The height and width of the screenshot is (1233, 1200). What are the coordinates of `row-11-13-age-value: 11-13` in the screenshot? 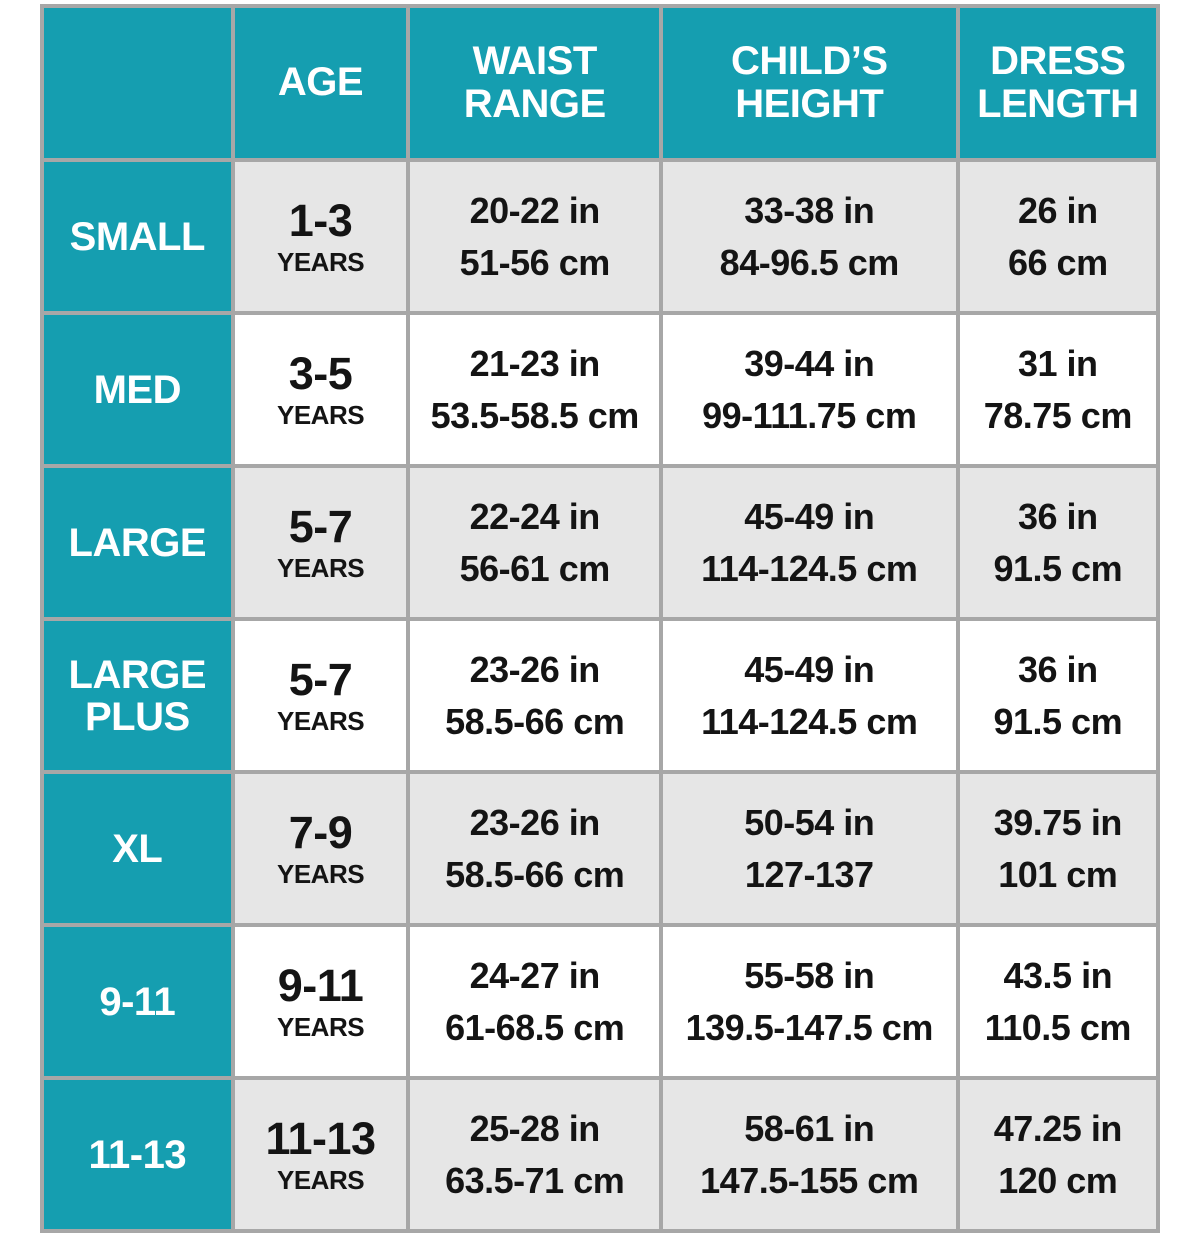 It's located at (320, 1138).